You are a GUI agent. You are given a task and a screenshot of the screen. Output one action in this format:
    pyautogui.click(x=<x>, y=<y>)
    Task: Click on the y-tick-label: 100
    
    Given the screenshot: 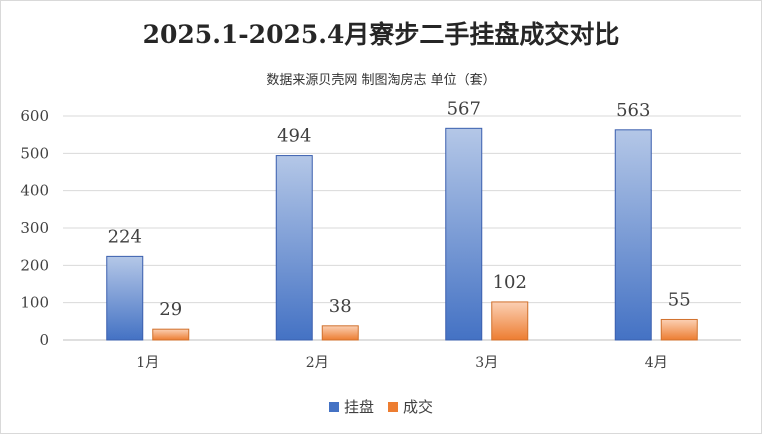 What is the action you would take?
    pyautogui.click(x=34, y=303)
    